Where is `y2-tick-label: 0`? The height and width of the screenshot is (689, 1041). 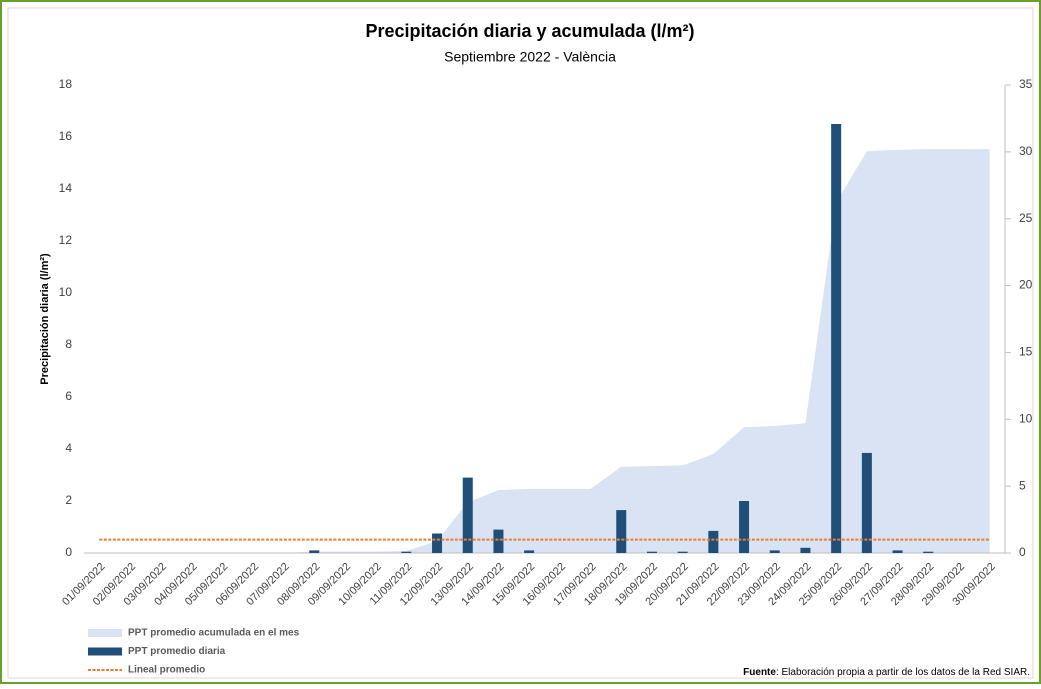 y2-tick-label: 0 is located at coordinates (1022, 552).